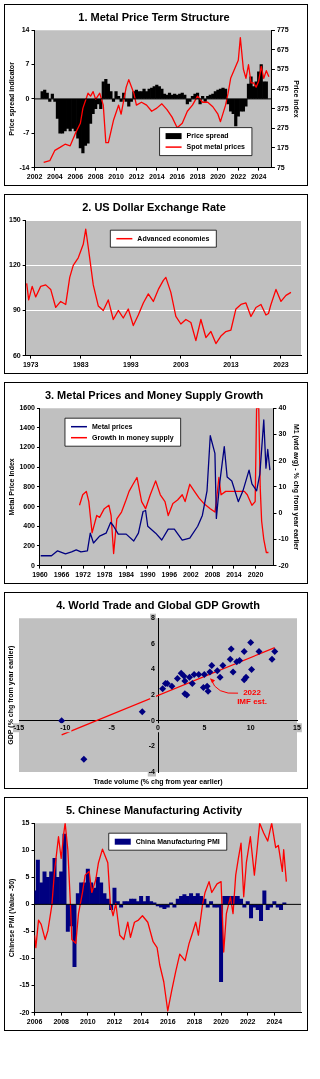 The image size is (320, 1079). What do you see at coordinates (154, 16) in the screenshot?
I see `chart-title: 1. Metal Price Term Structure` at bounding box center [154, 16].